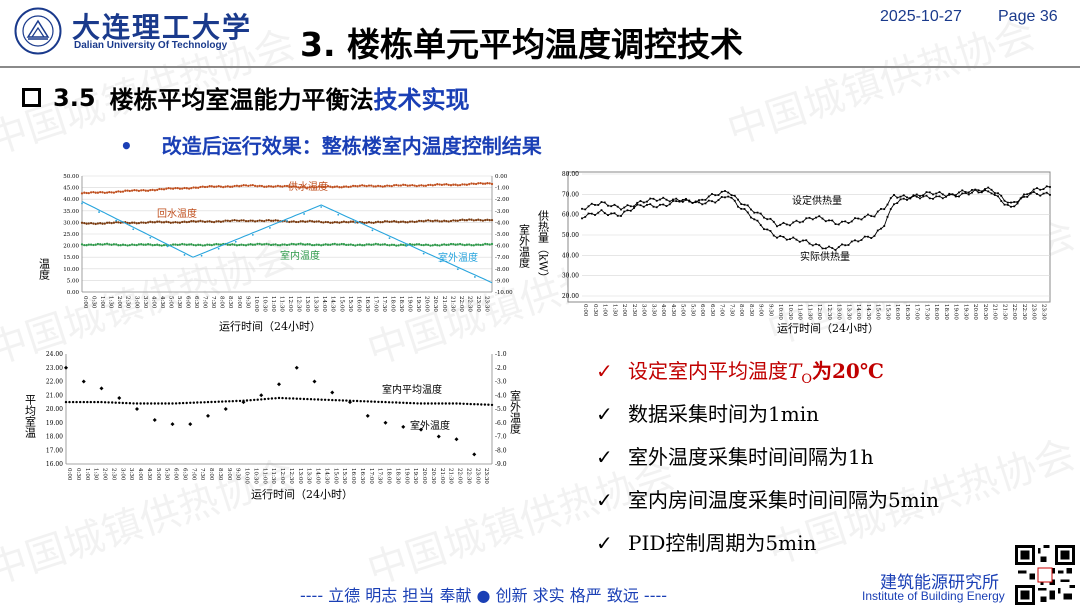  What do you see at coordinates (502, 258) in the screenshot?
I see `y2-tick-label: -7.00` at bounding box center [502, 258].